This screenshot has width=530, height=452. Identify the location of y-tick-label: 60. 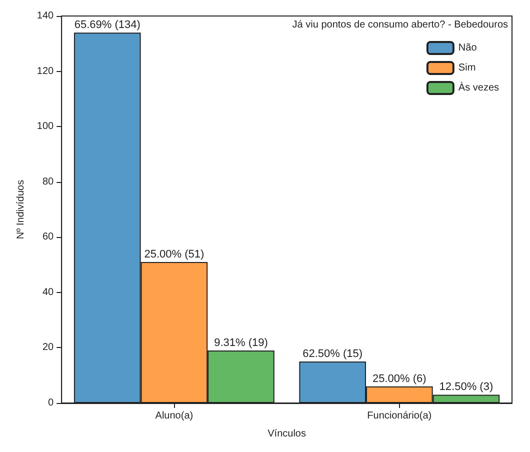
(48, 237).